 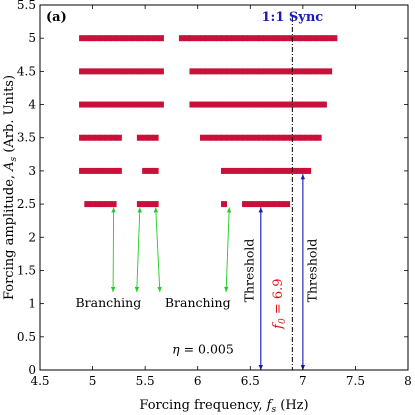 What do you see at coordinates (32, 105) in the screenshot?
I see `y-tick-label: 4` at bounding box center [32, 105].